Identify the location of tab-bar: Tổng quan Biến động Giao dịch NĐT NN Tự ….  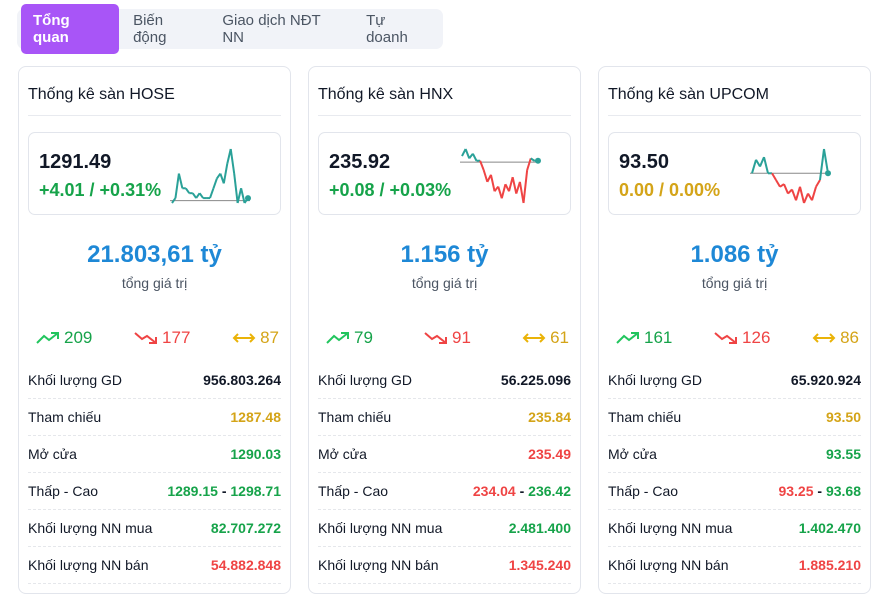
(230, 29).